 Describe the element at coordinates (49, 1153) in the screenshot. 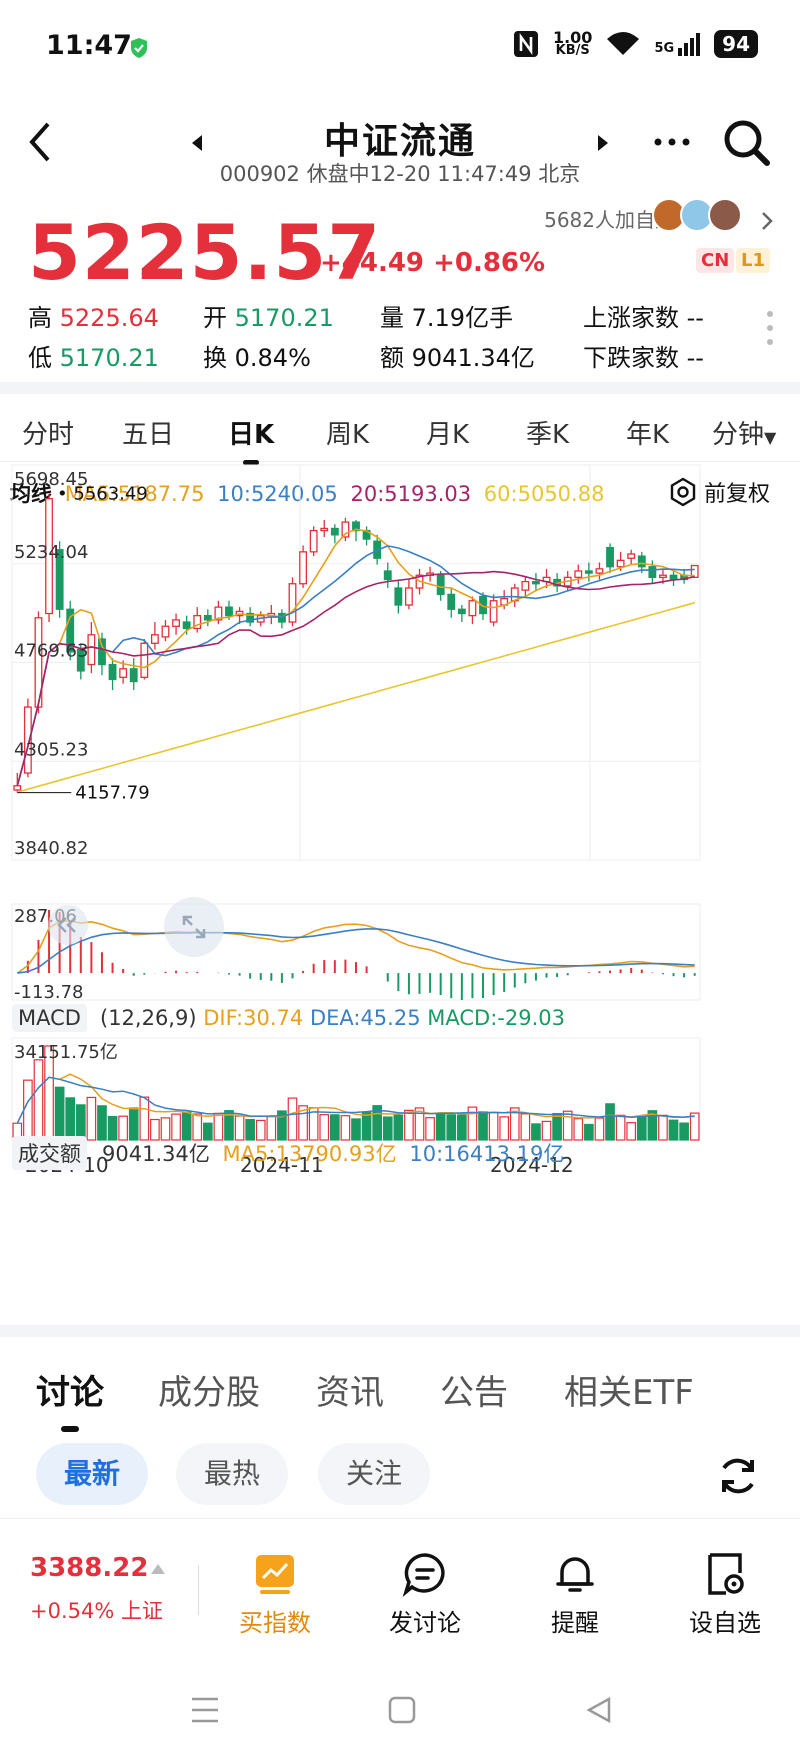

I see `volume-indicator-button: 成交额` at that location.